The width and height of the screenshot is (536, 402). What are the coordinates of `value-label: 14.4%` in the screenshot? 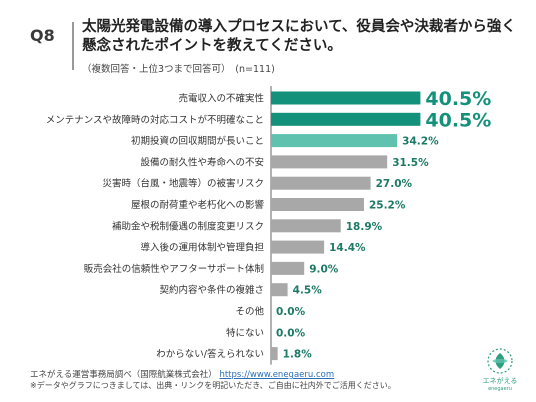 It's located at (347, 248).